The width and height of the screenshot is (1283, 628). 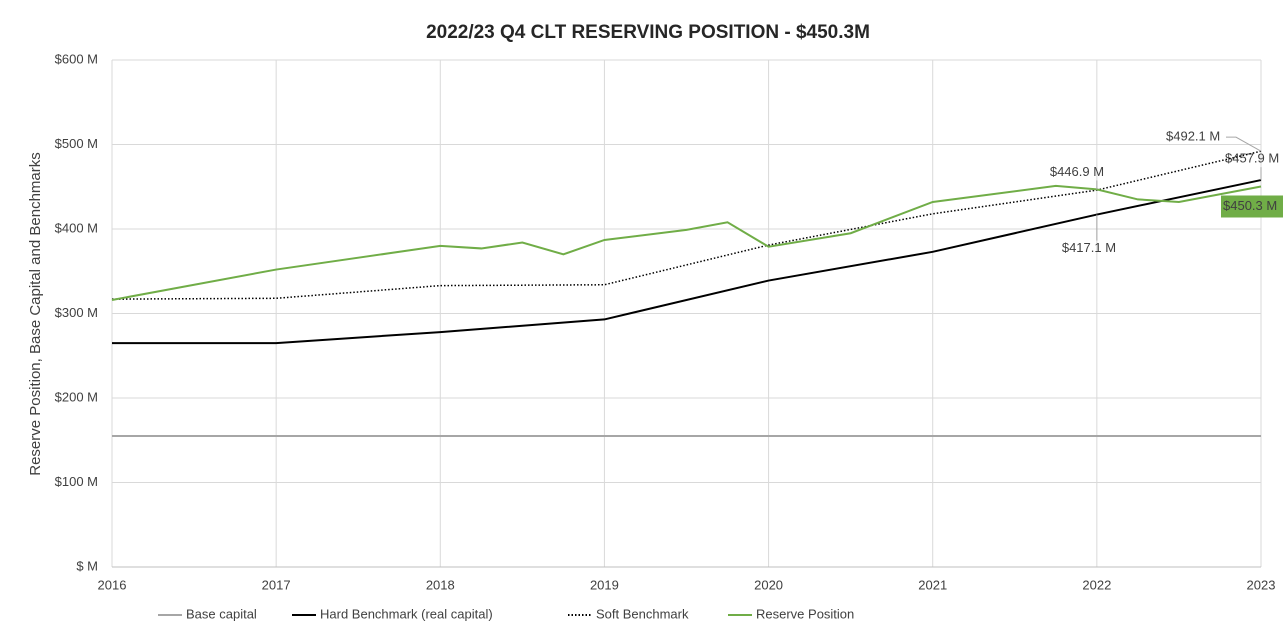 I want to click on label-box, so click(x=1252, y=206).